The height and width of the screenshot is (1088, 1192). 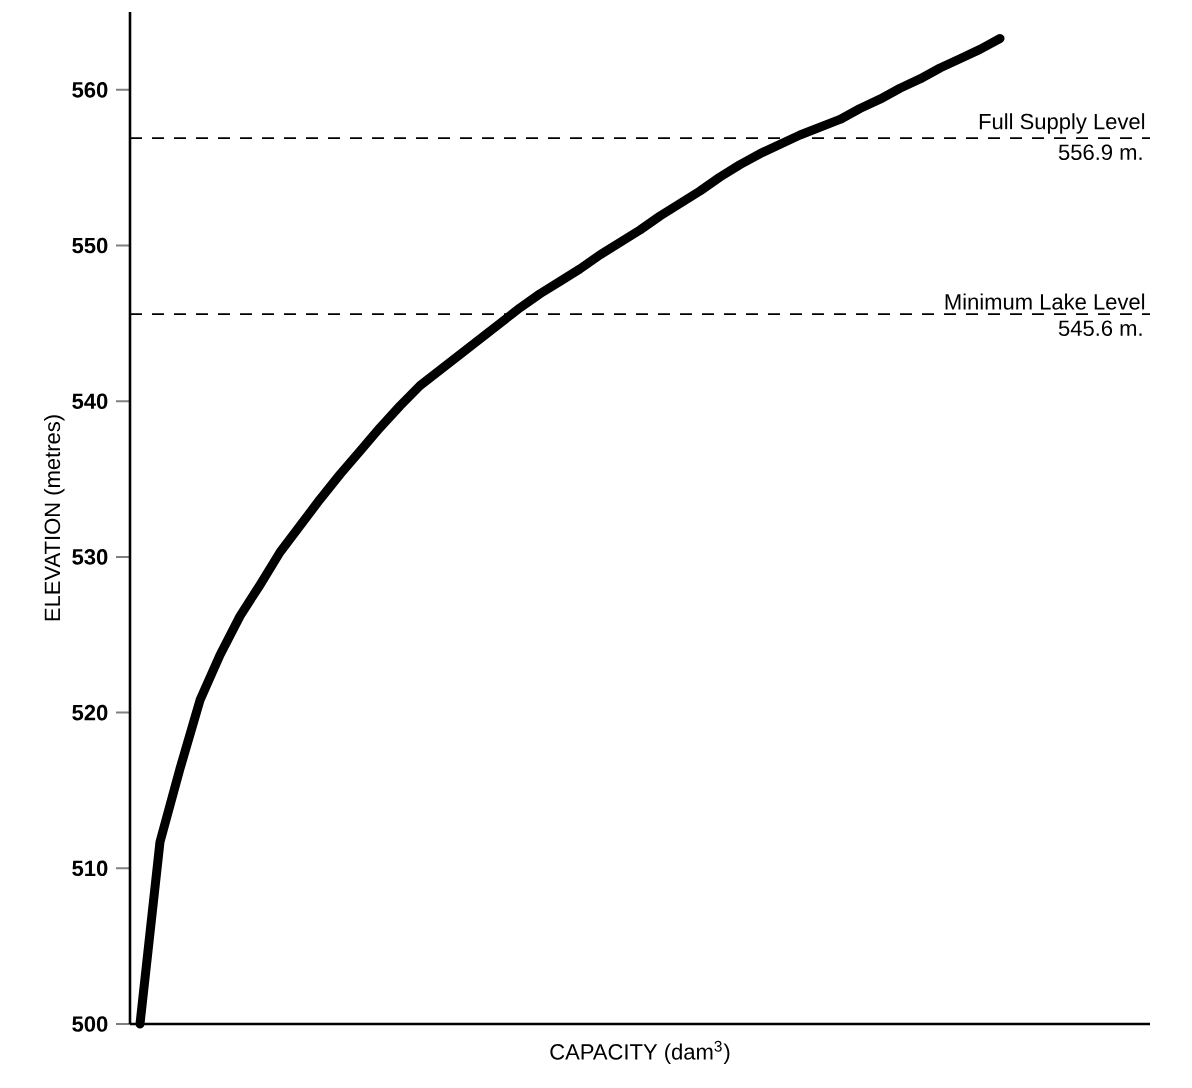 What do you see at coordinates (1062, 123) in the screenshot?
I see `ref-line-label: Full Supply Level` at bounding box center [1062, 123].